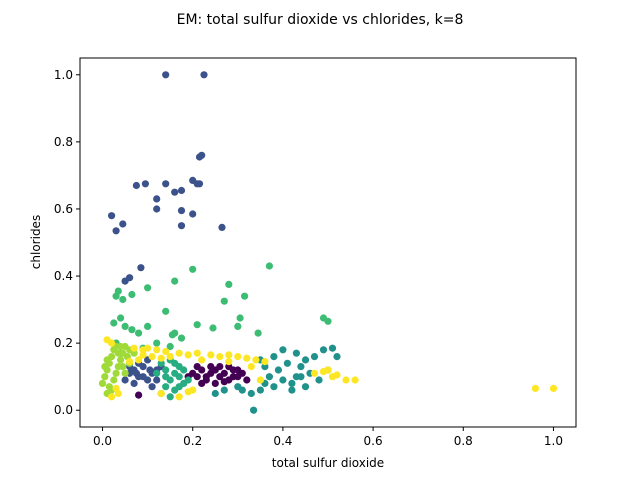  Describe the element at coordinates (328, 437) in the screenshot. I see `x-axis: 0.0 0.2 0.4 0.6 0.8 1.0` at that location.